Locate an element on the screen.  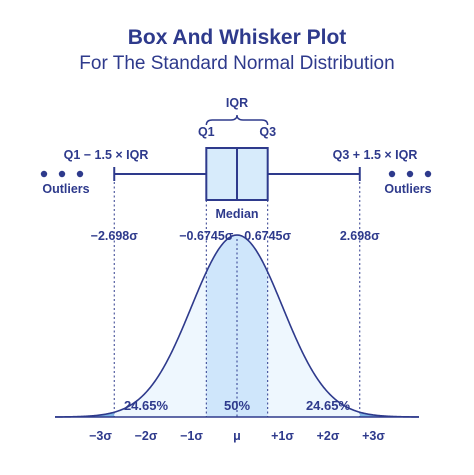
percentage-labels: 24.65% 50% 24.65% is located at coordinates (237, 405).